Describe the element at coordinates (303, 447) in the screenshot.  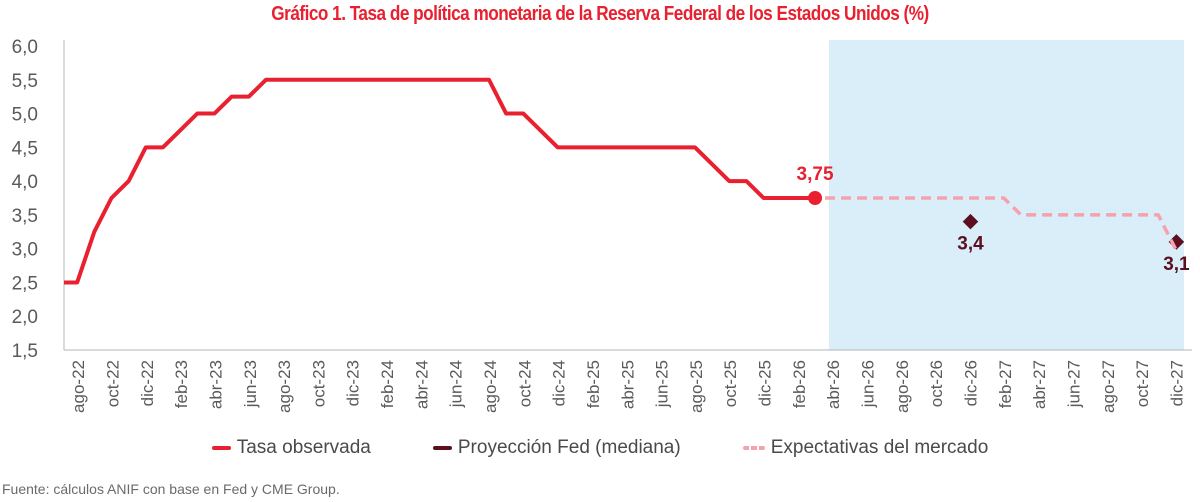
I see `legend-label: Tasa observada` at that location.